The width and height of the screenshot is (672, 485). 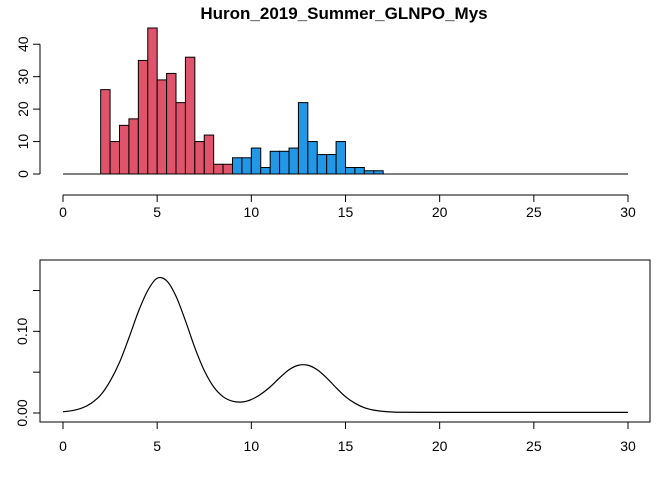 What do you see at coordinates (22, 412) in the screenshot?
I see `y-tick-label: 0.00` at bounding box center [22, 412].